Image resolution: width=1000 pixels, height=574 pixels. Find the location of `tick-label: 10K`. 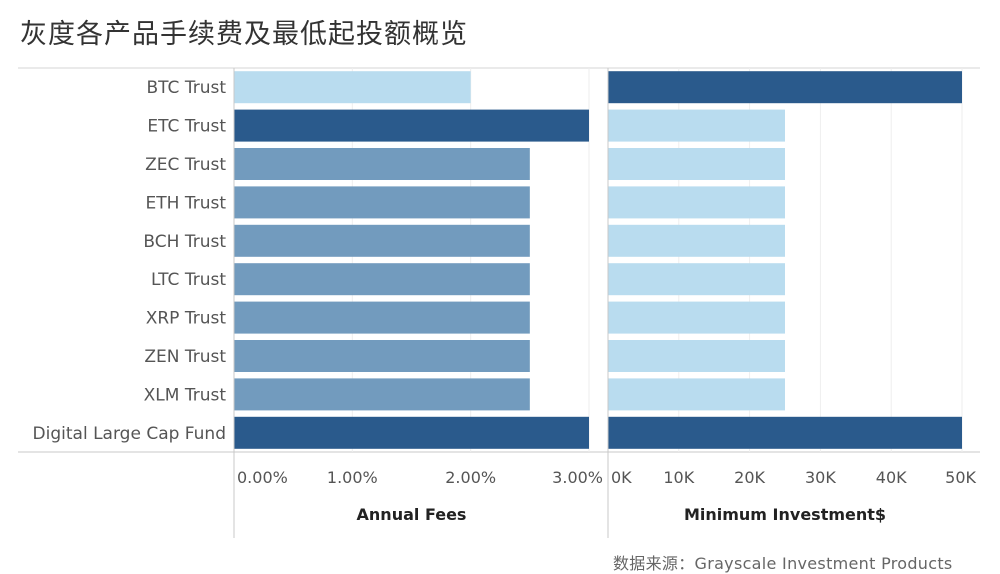

tick-label: 10K is located at coordinates (678, 477).